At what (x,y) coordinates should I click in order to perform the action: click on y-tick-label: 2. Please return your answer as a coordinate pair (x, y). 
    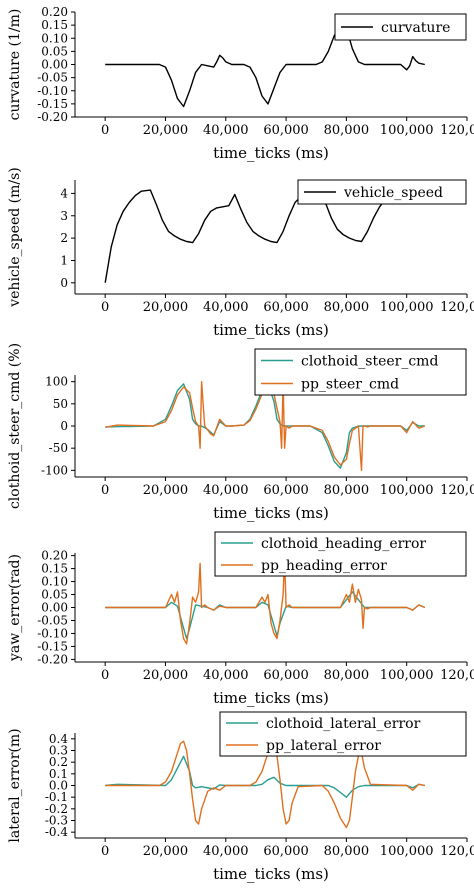
    Looking at the image, I should click on (64, 238).